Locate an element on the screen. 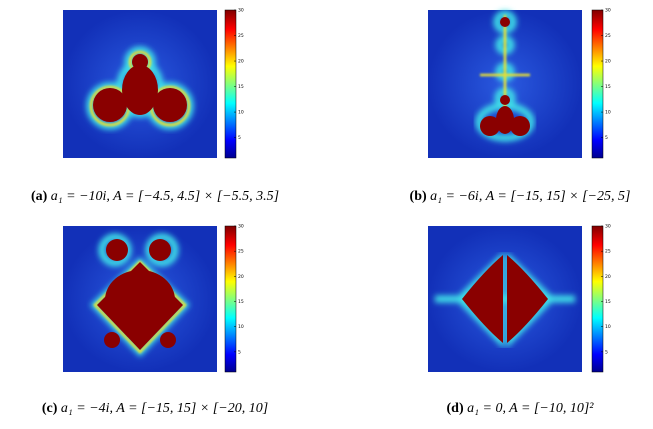 Image resolution: width=653 pixels, height=429 pixels. caption: (c) a₁ = −4i, A = [−15, 15] × [−20, 10] is located at coordinates (155, 408).